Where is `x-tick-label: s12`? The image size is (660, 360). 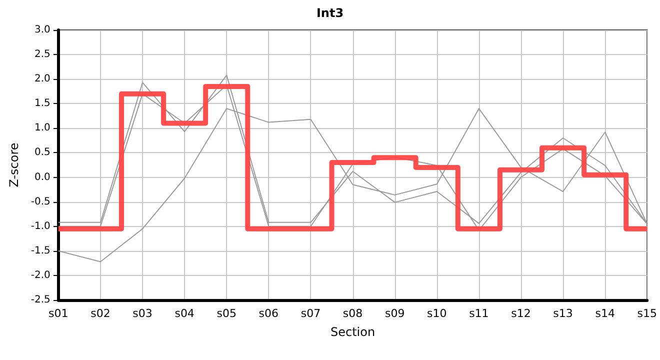
x-tick-label: s12 is located at coordinates (521, 313).